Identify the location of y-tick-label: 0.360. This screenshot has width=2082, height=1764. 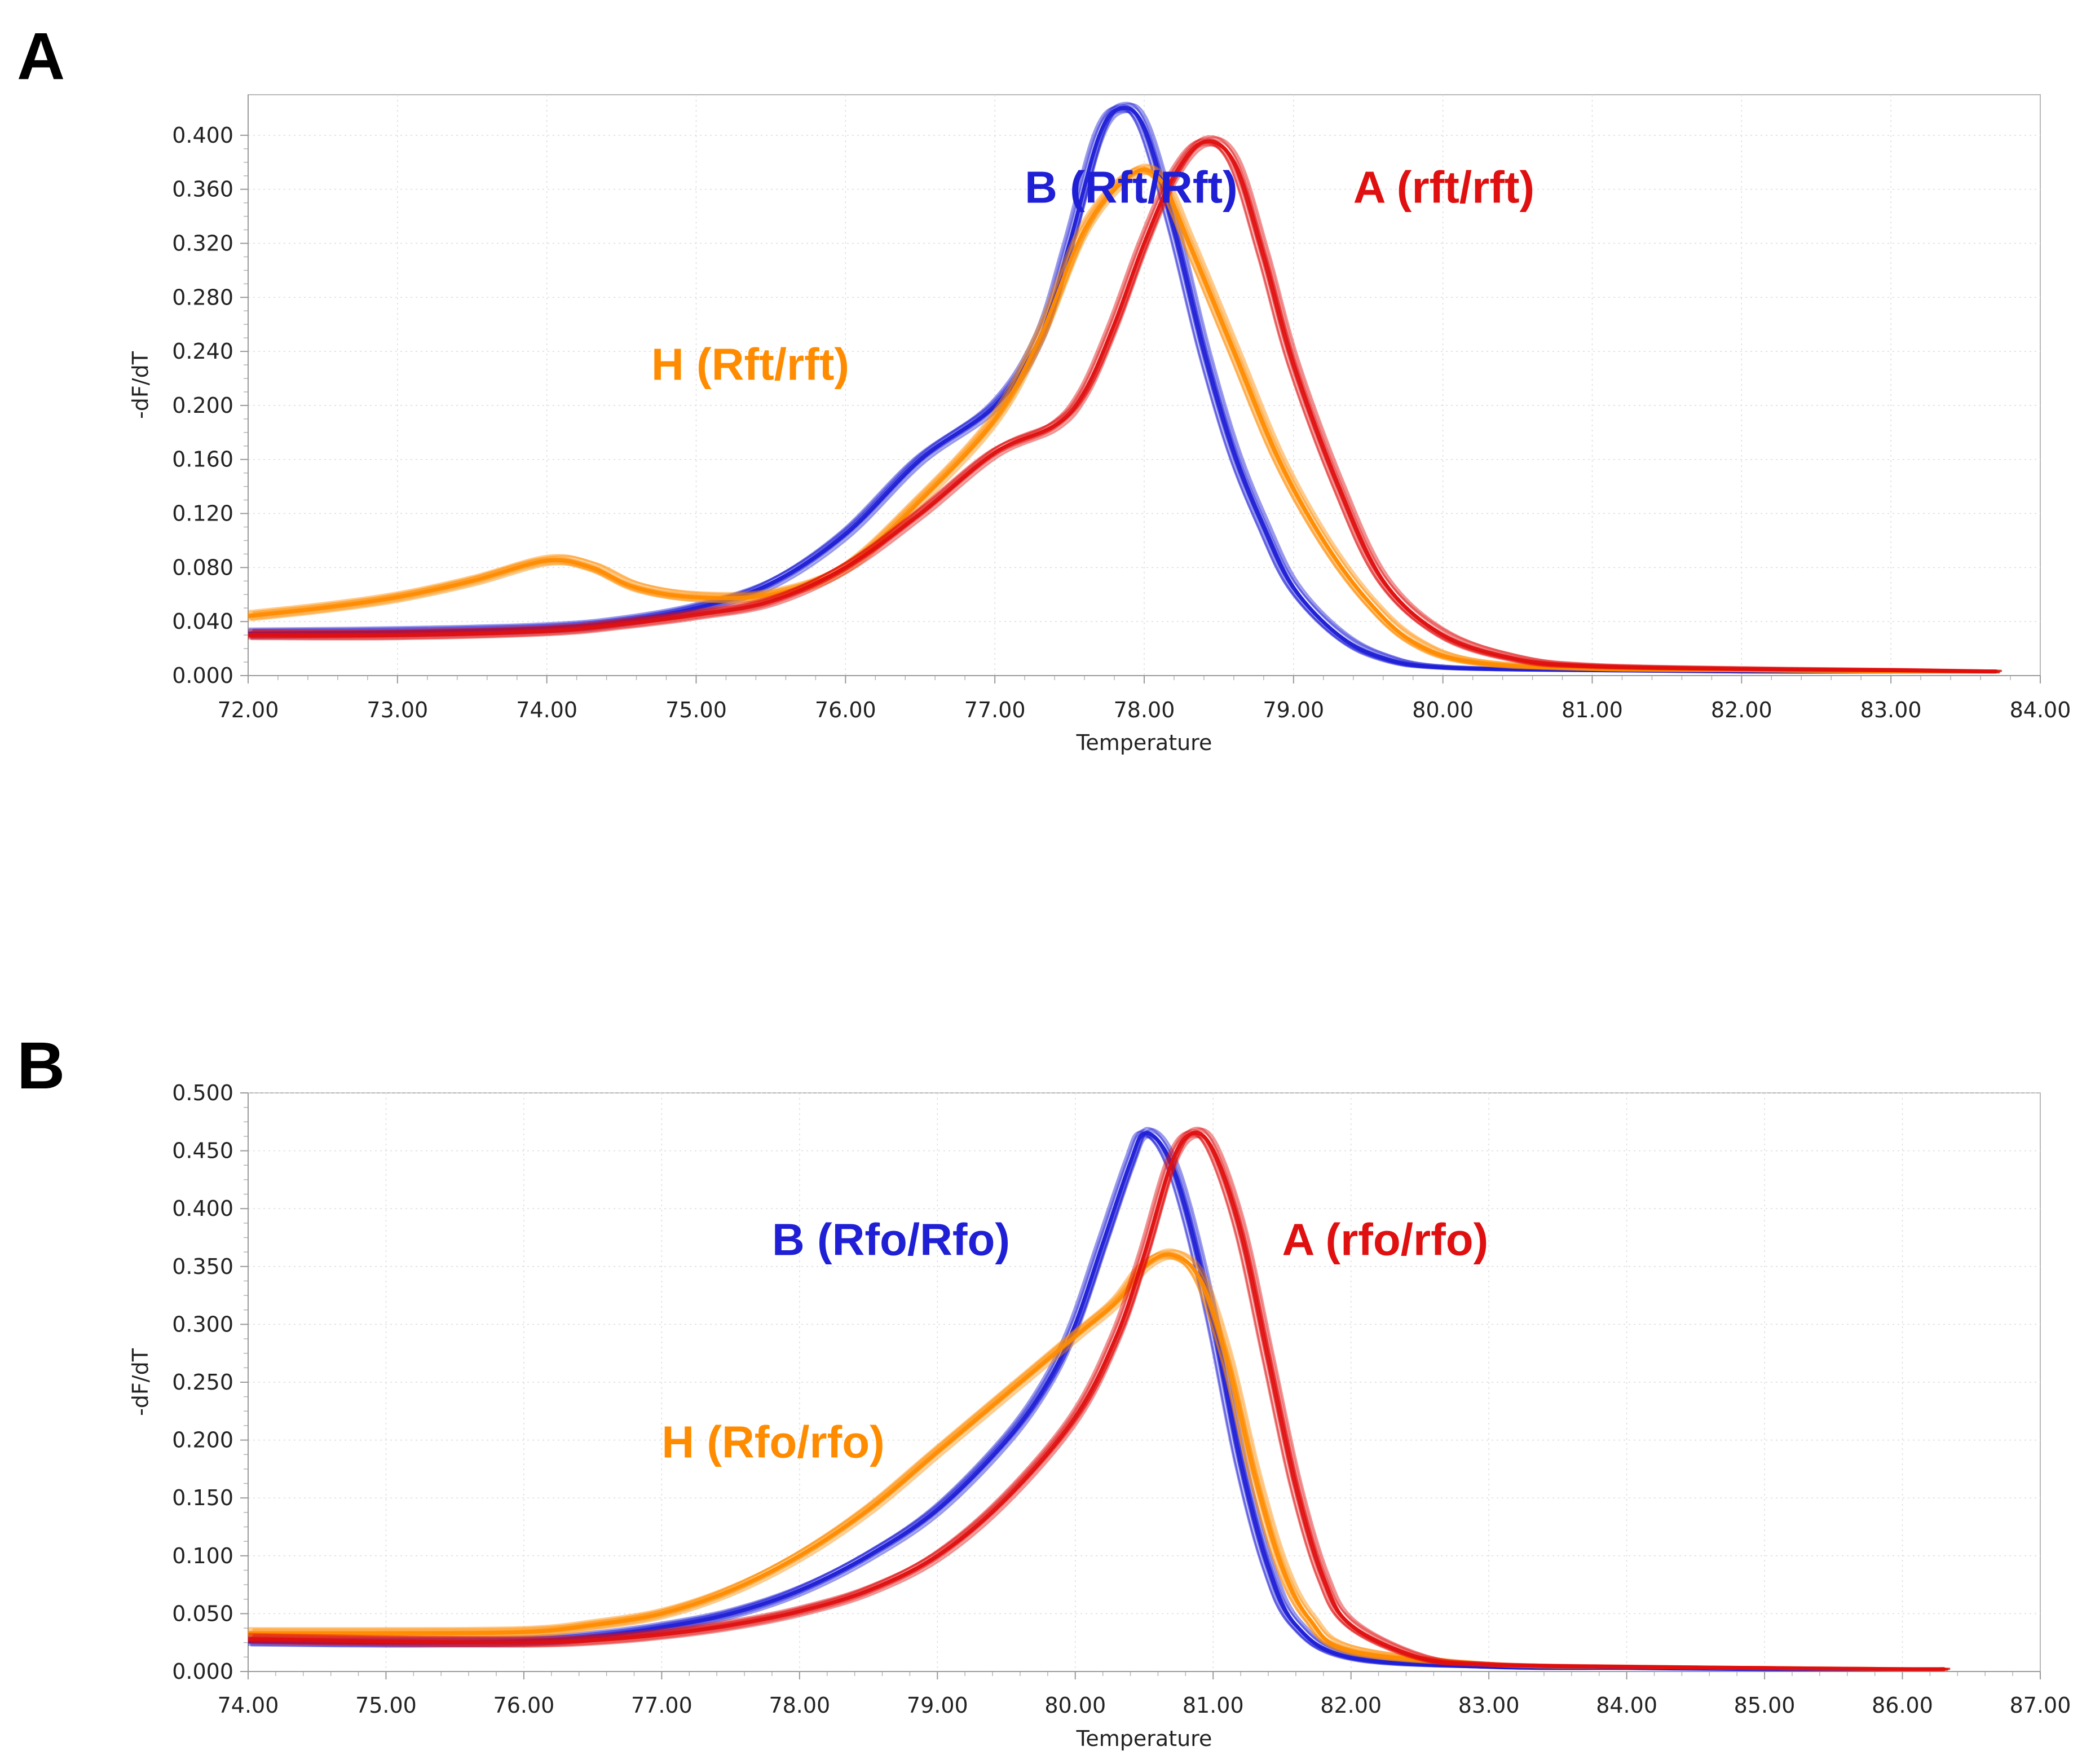
(202, 189).